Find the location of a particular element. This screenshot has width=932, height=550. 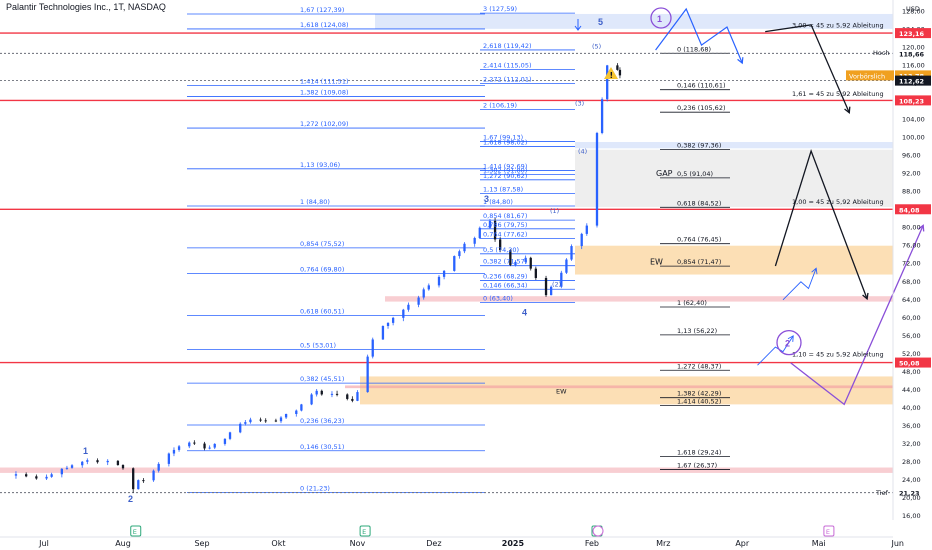

fib-left-label: 0,5 (53,01) is located at coordinates (318, 345).